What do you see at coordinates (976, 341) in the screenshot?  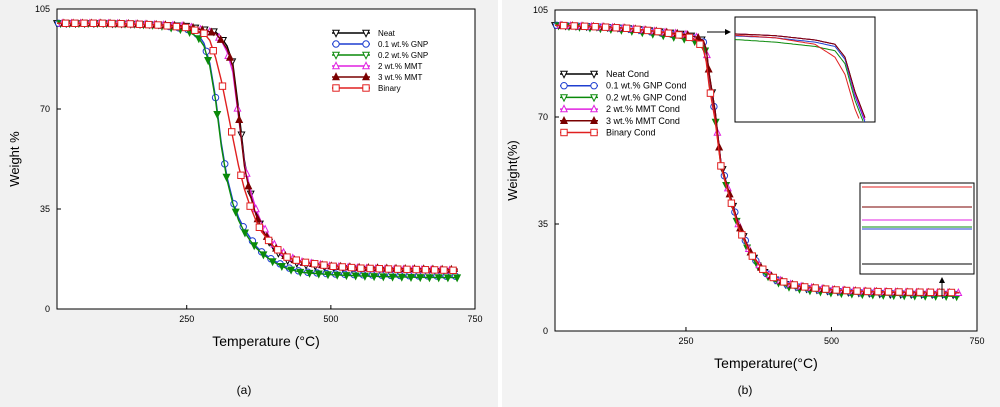 I see `x-tick-label: 750` at bounding box center [976, 341].